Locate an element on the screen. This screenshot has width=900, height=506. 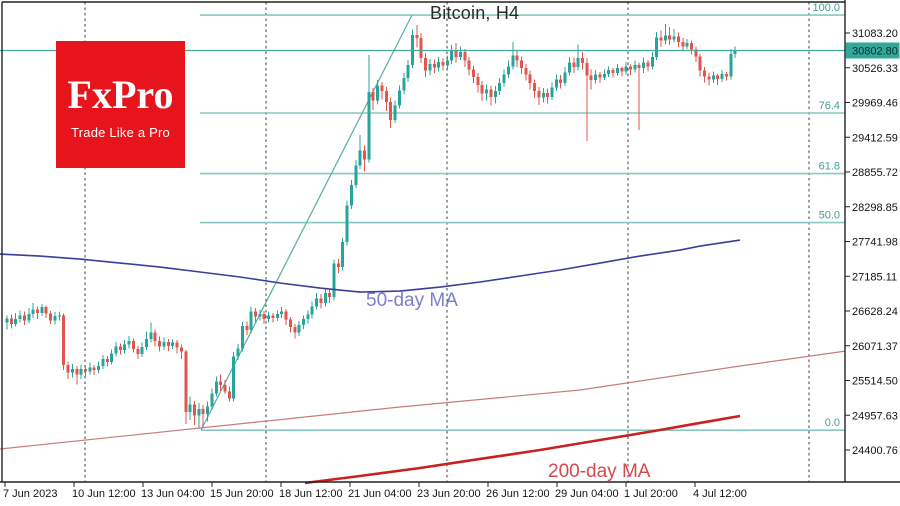
x-axis-tick-label: 13 Jun 04:00 is located at coordinates (173, 494).